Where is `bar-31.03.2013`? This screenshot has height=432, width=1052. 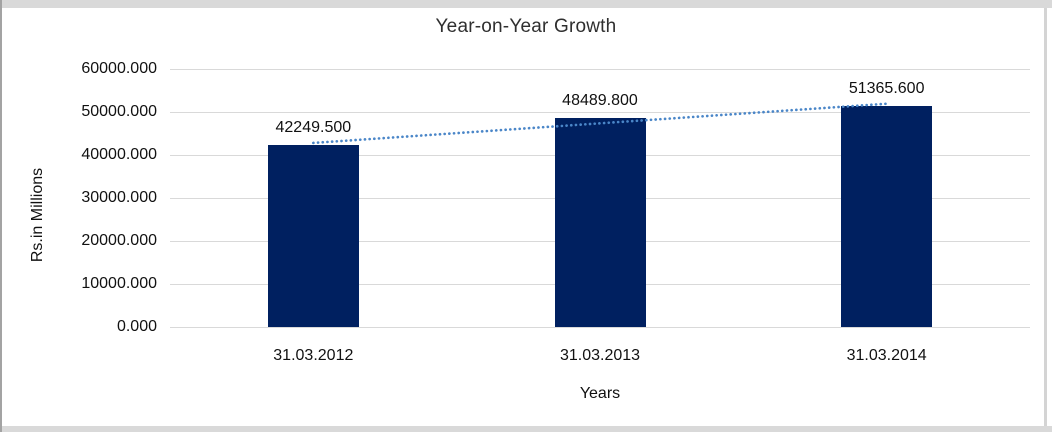 bar-31.03.2013 is located at coordinates (600, 222).